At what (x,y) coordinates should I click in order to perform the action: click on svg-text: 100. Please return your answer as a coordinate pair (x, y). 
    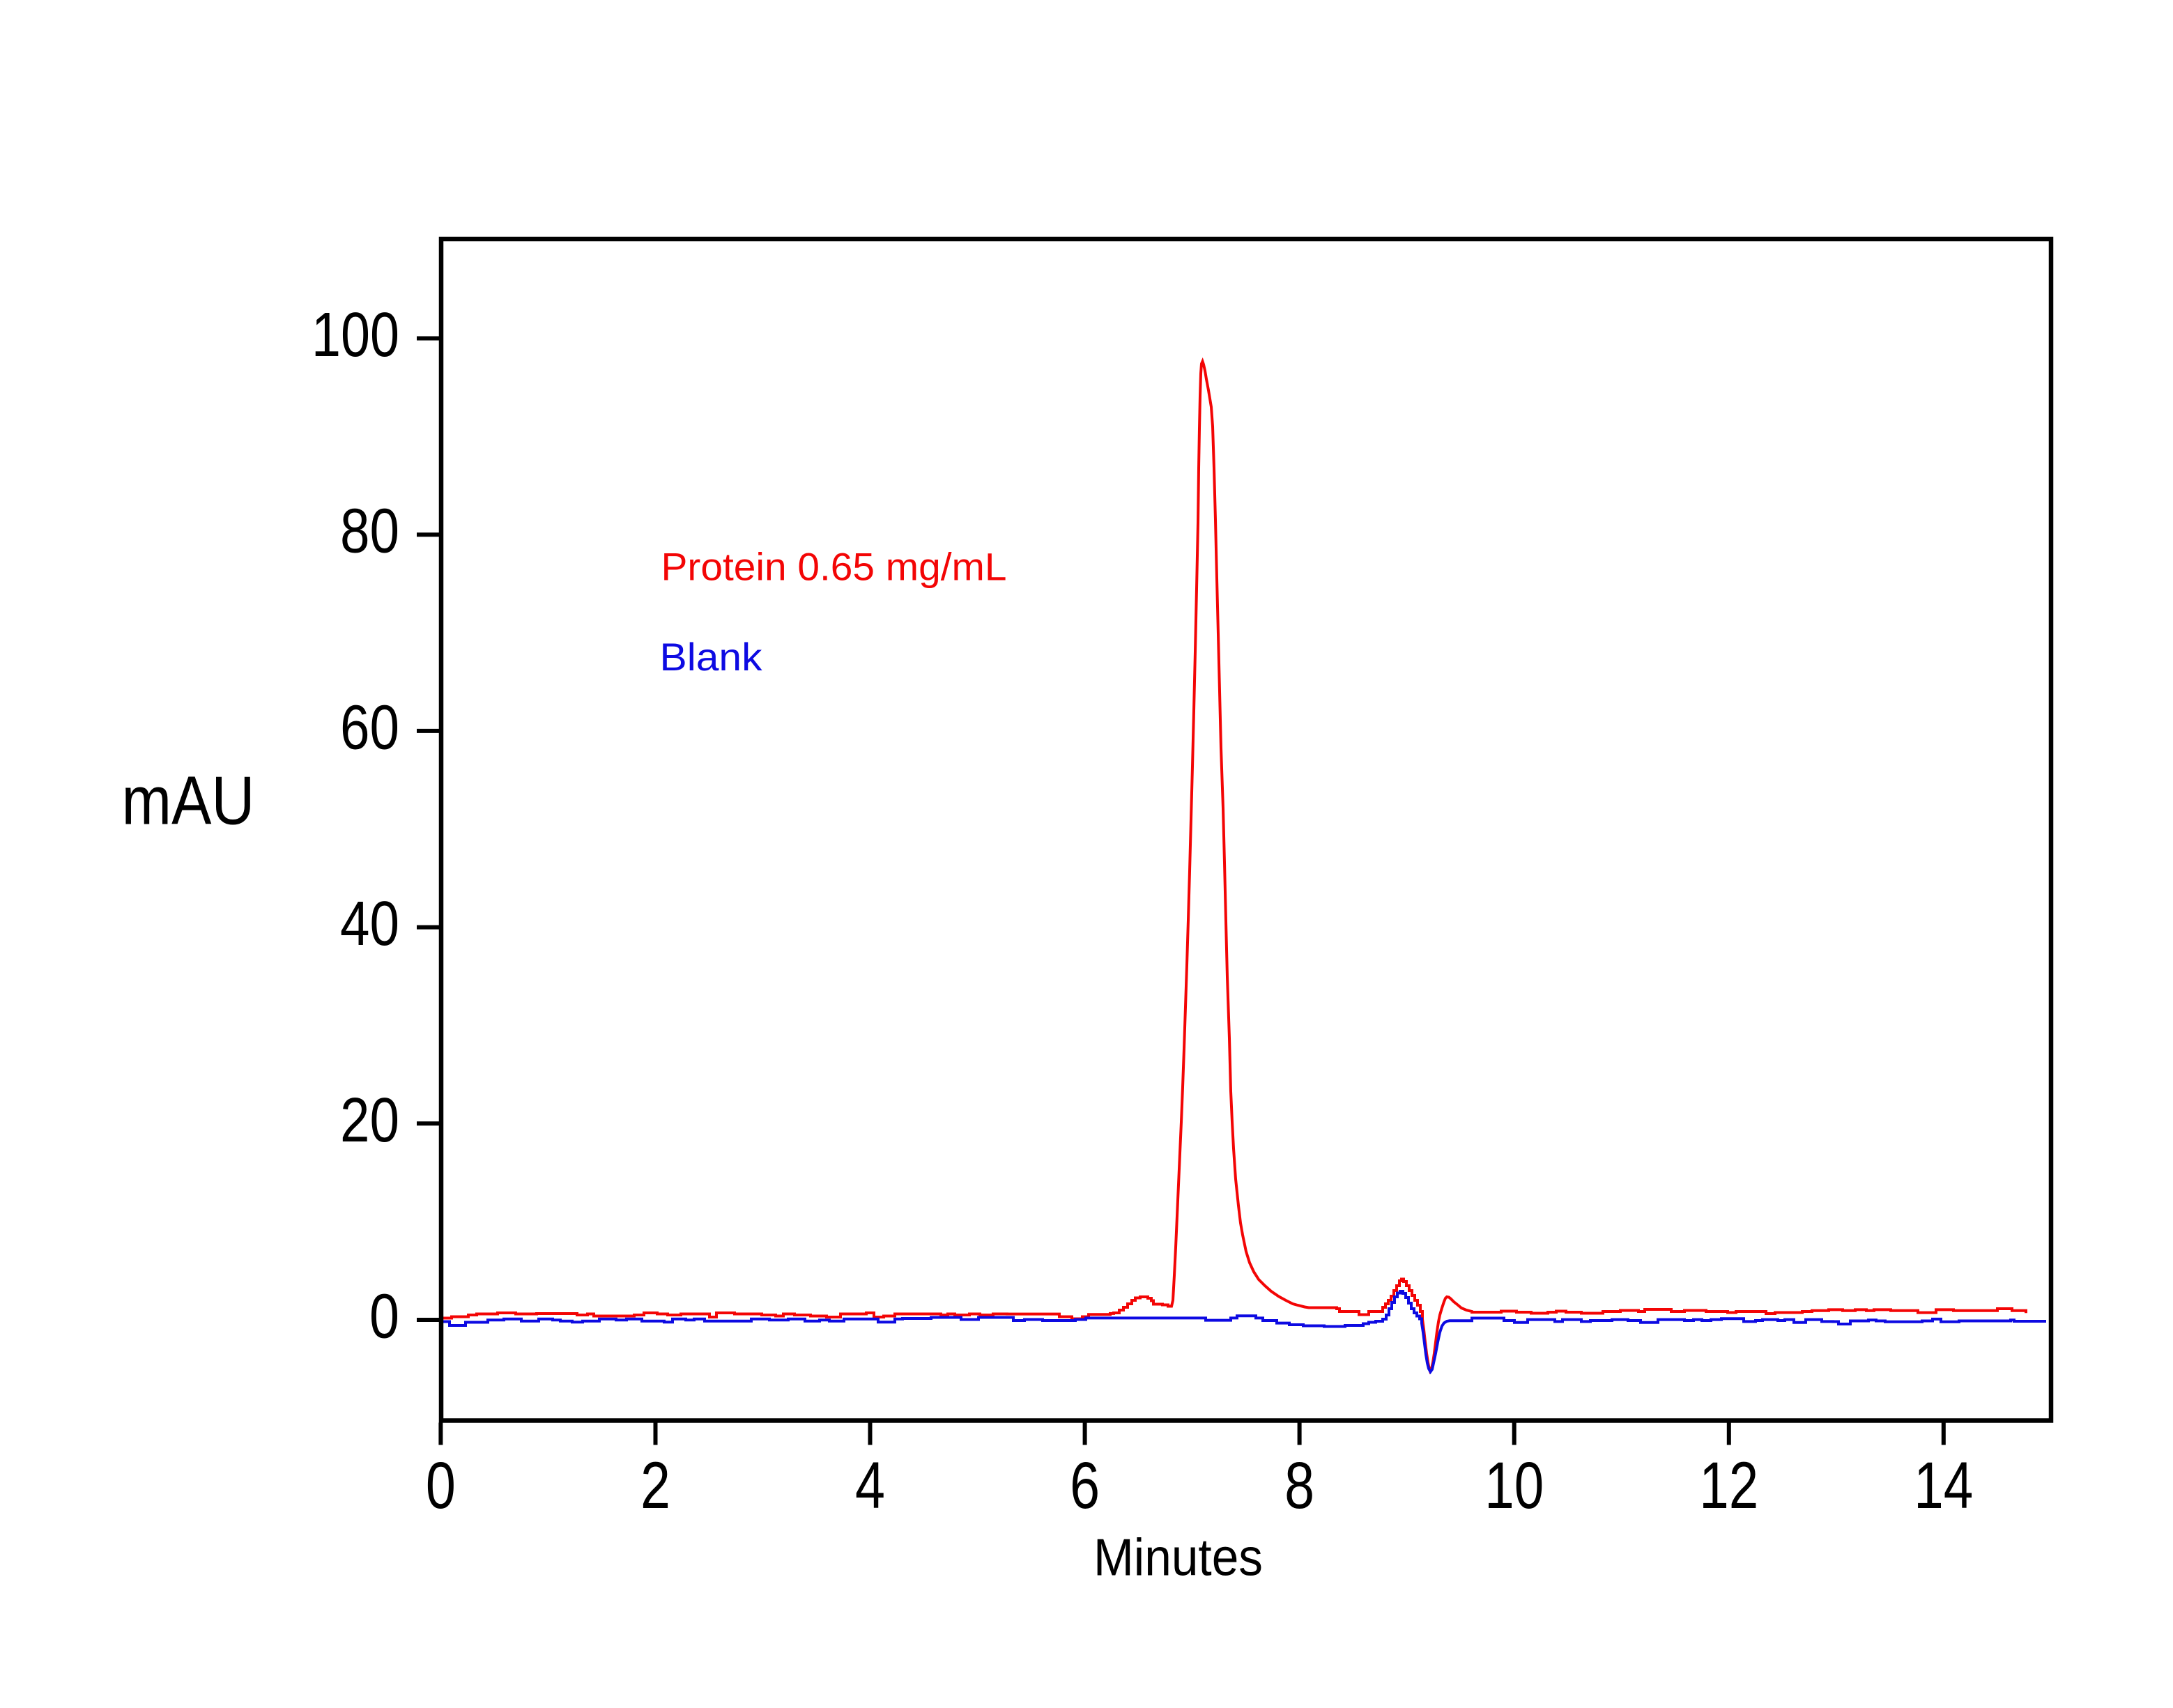
    Looking at the image, I should click on (355, 335).